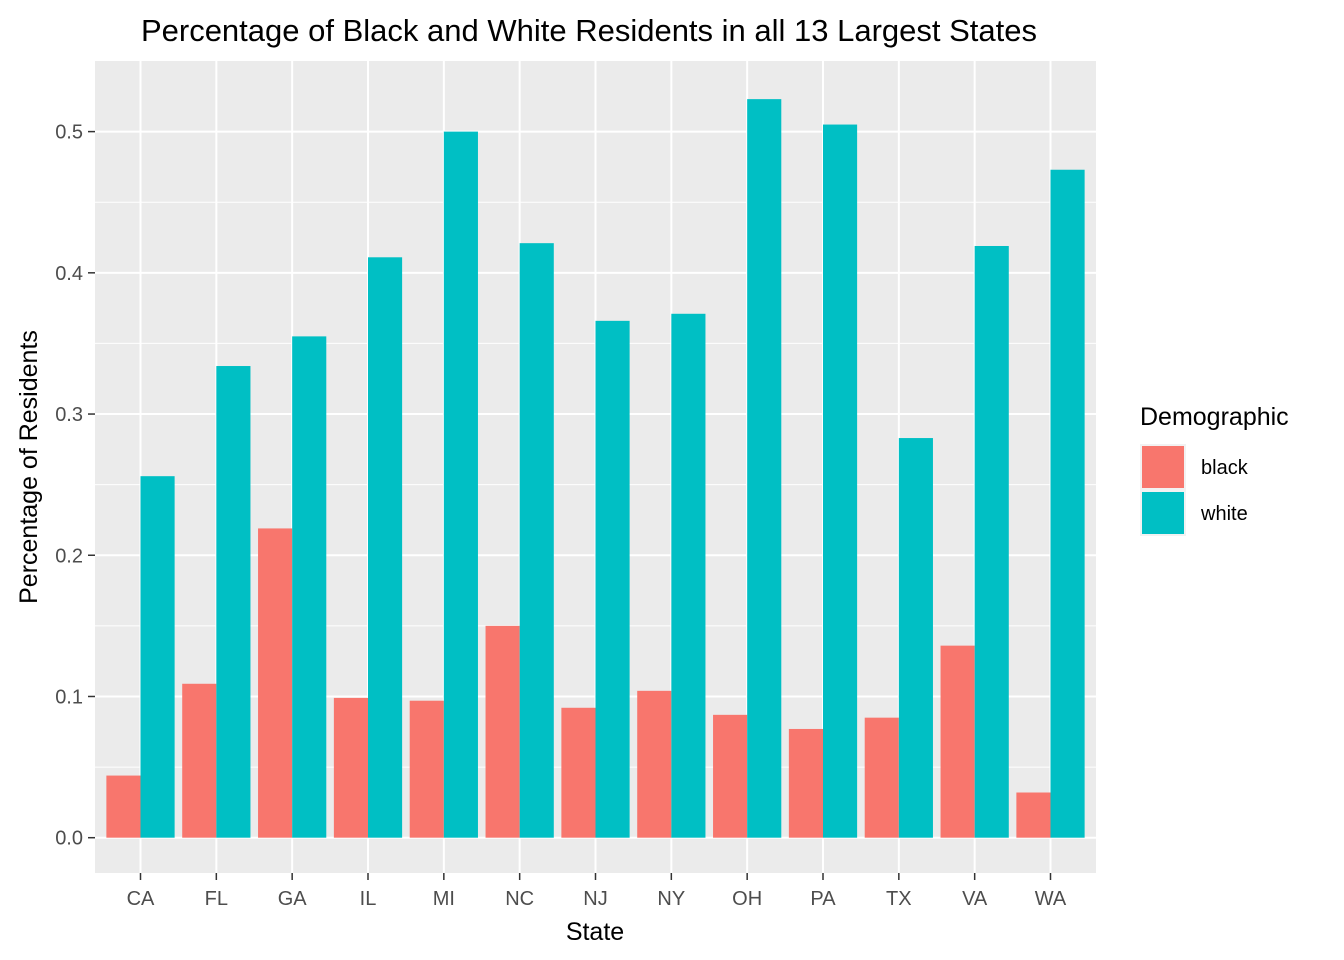  What do you see at coordinates (75, 486) in the screenshot?
I see `y-axis: 0.0 0.1 0.2 0.3 0.4 0.5` at bounding box center [75, 486].